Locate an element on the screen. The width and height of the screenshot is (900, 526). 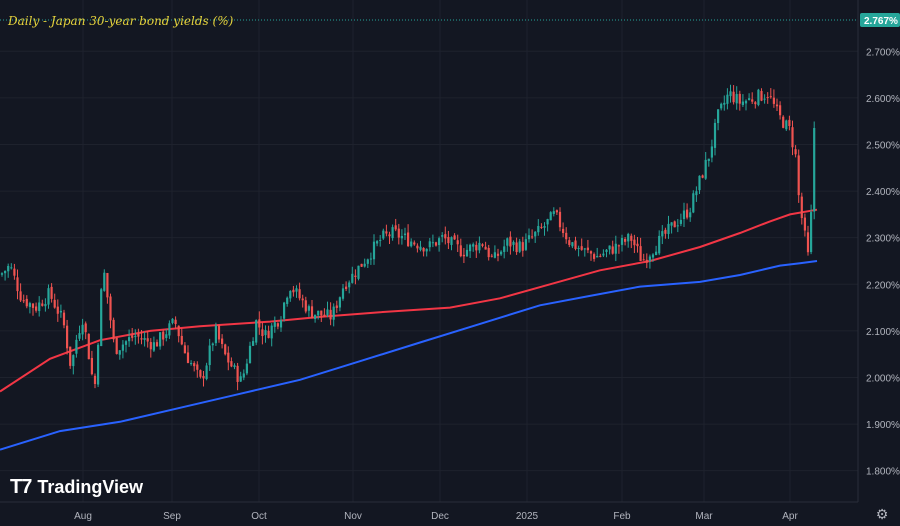
x-tick-label: Feb is located at coordinates (622, 516).